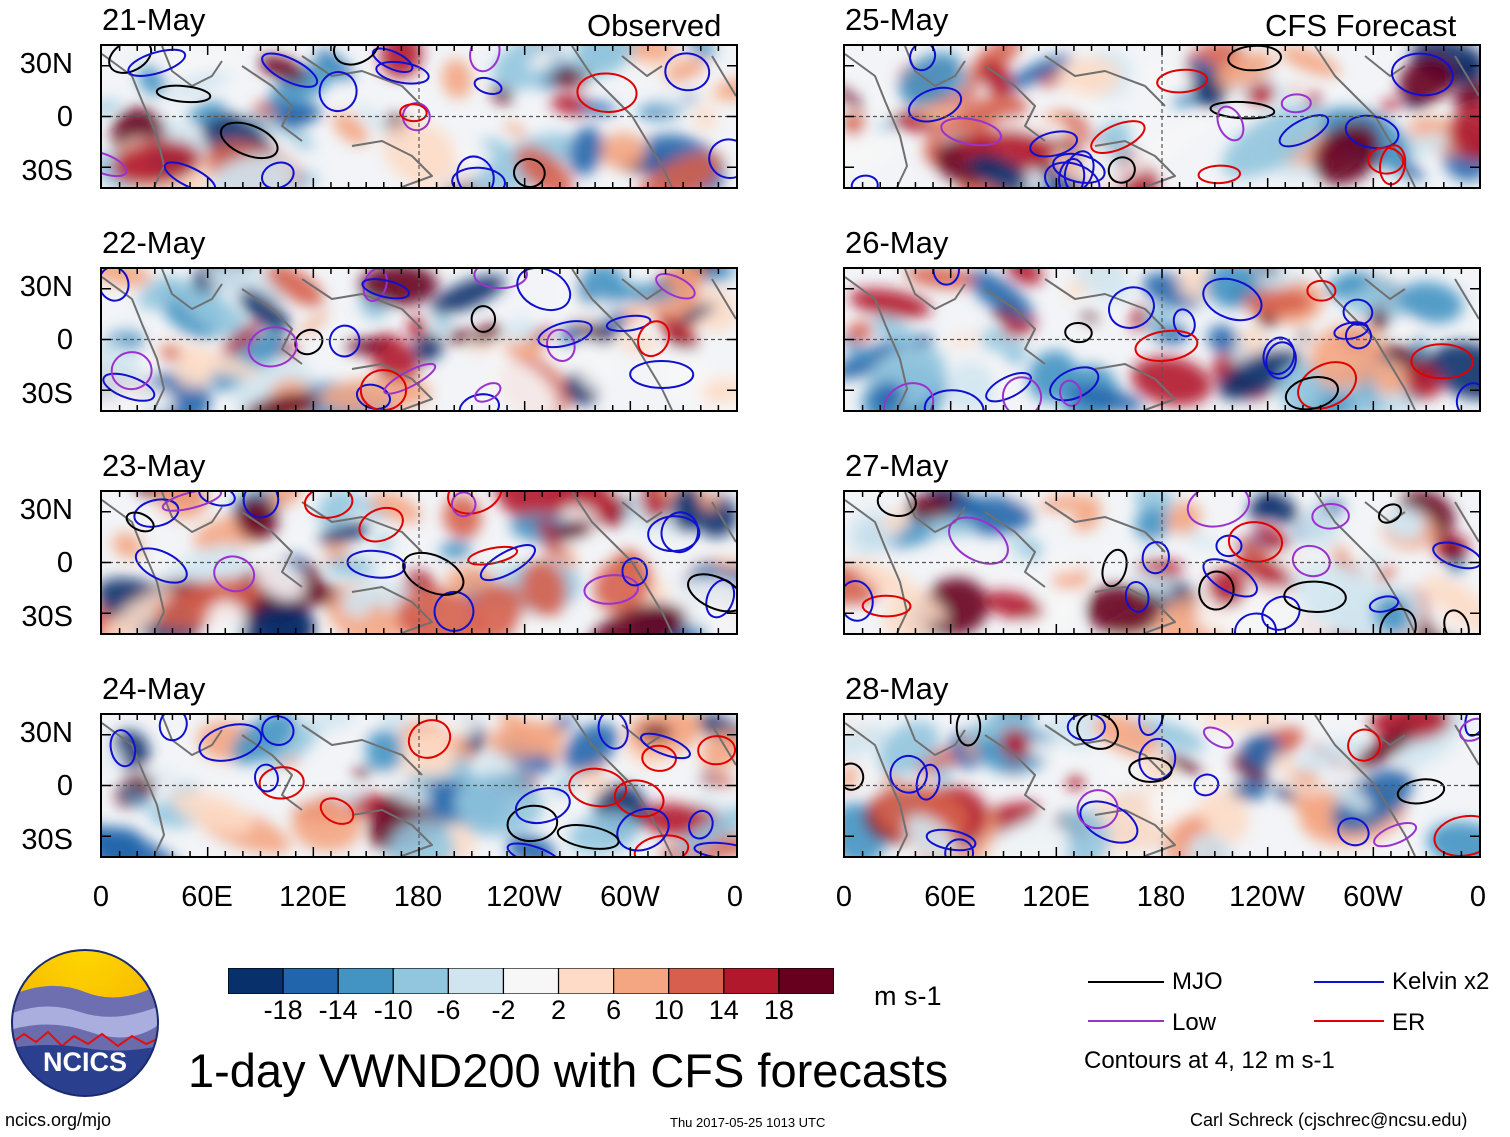 Image resolution: width=1510 pixels, height=1137 pixels. Describe the element at coordinates (1197, 981) in the screenshot. I see `legend-label-mjo: MJO` at that location.